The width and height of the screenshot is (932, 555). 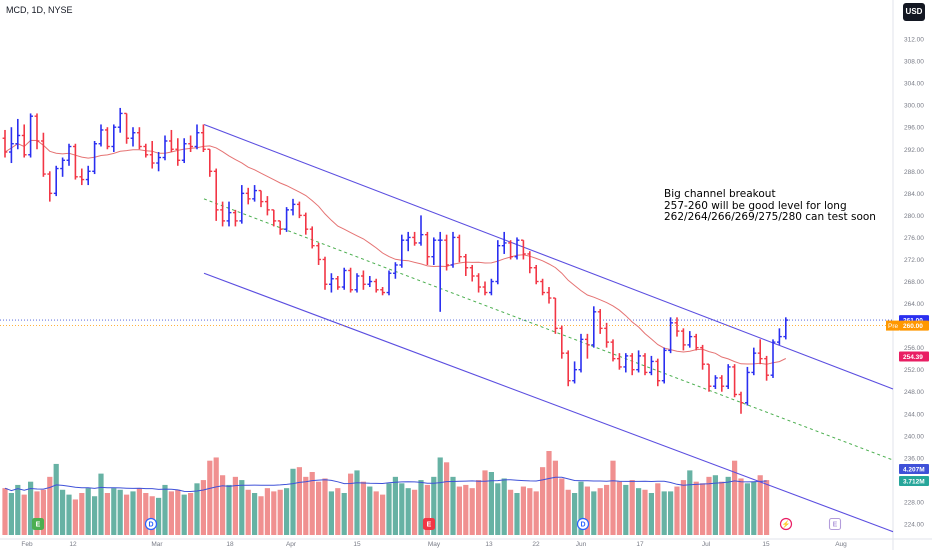 I want to click on event-marker-label: D, so click(x=150, y=525).